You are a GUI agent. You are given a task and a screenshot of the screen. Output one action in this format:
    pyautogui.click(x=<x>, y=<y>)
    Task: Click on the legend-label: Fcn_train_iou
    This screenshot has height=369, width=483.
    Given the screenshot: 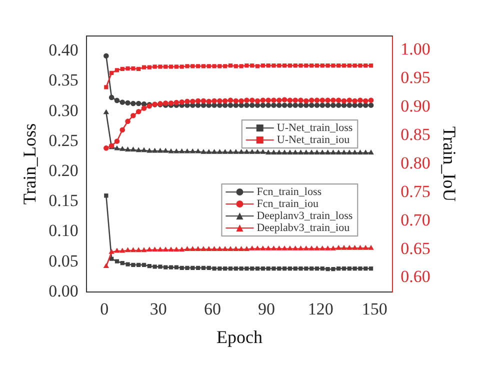 What is the action you would take?
    pyautogui.click(x=287, y=204)
    